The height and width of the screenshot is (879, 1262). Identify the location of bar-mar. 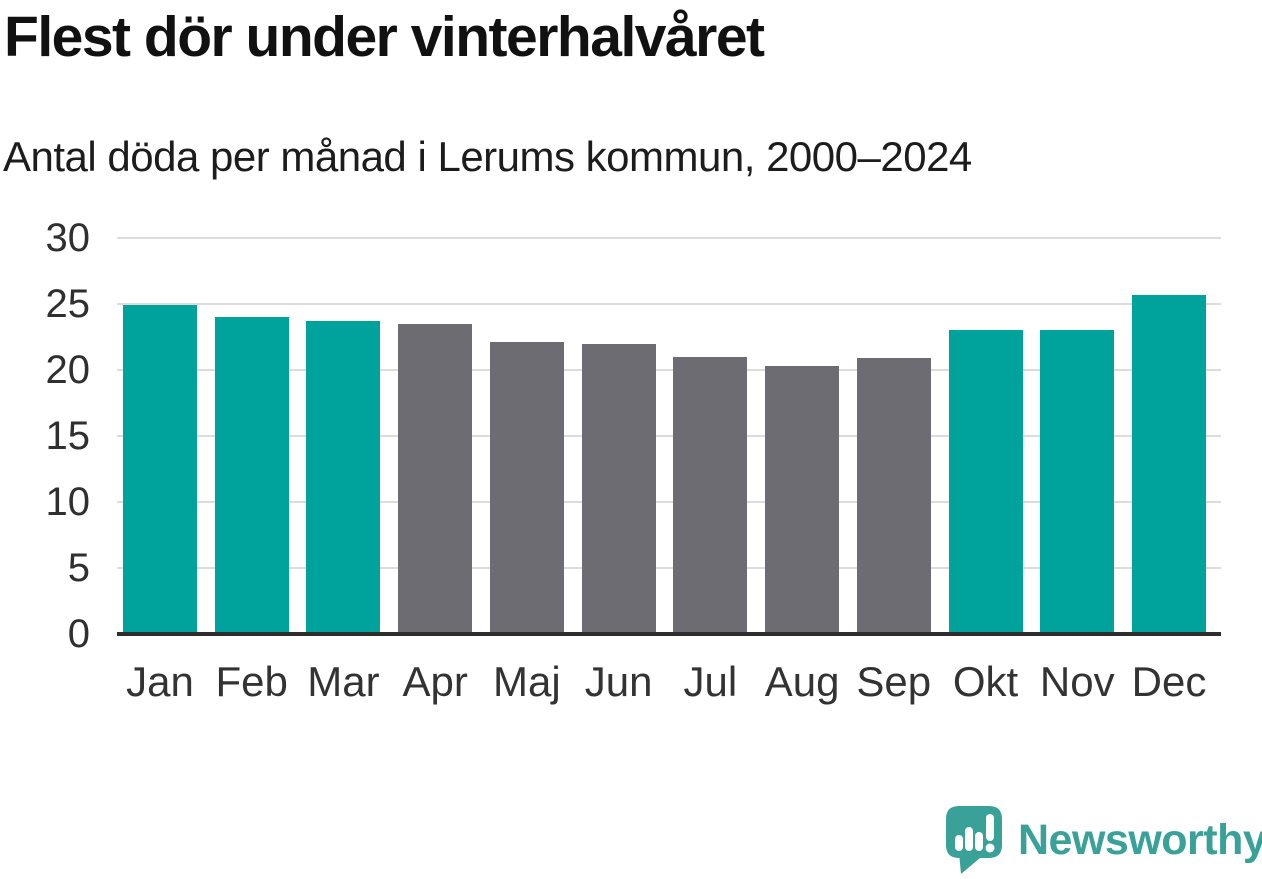
(343, 477).